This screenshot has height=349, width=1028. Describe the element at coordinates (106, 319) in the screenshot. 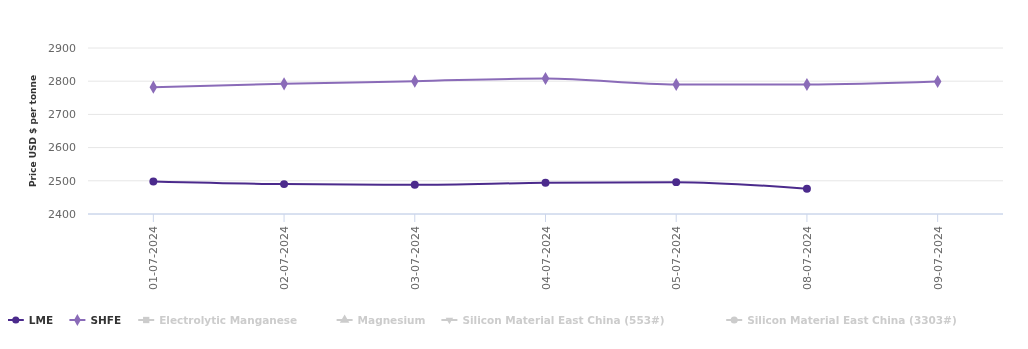

I see `legend-label: SHFE` at that location.